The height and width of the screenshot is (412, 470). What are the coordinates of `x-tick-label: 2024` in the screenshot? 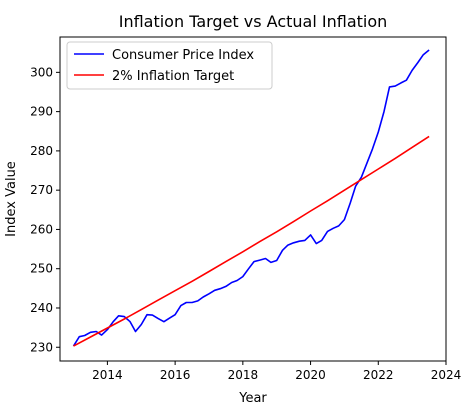 It's located at (446, 375).